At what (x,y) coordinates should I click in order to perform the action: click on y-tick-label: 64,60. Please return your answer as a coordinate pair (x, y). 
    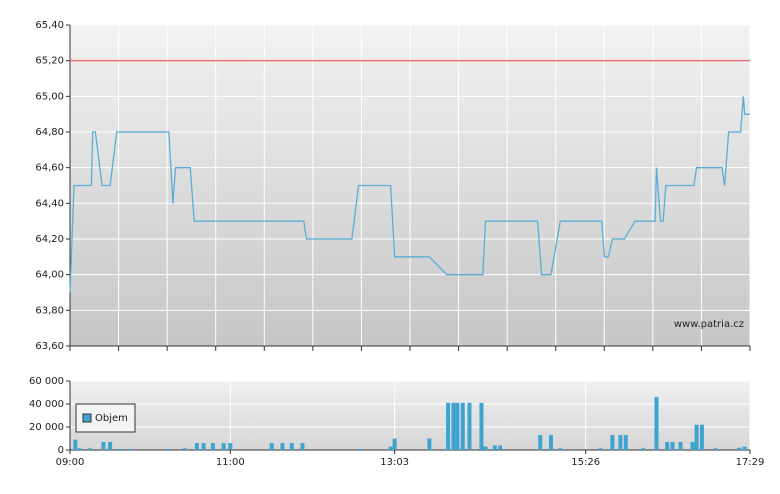
    Looking at the image, I should click on (49, 168).